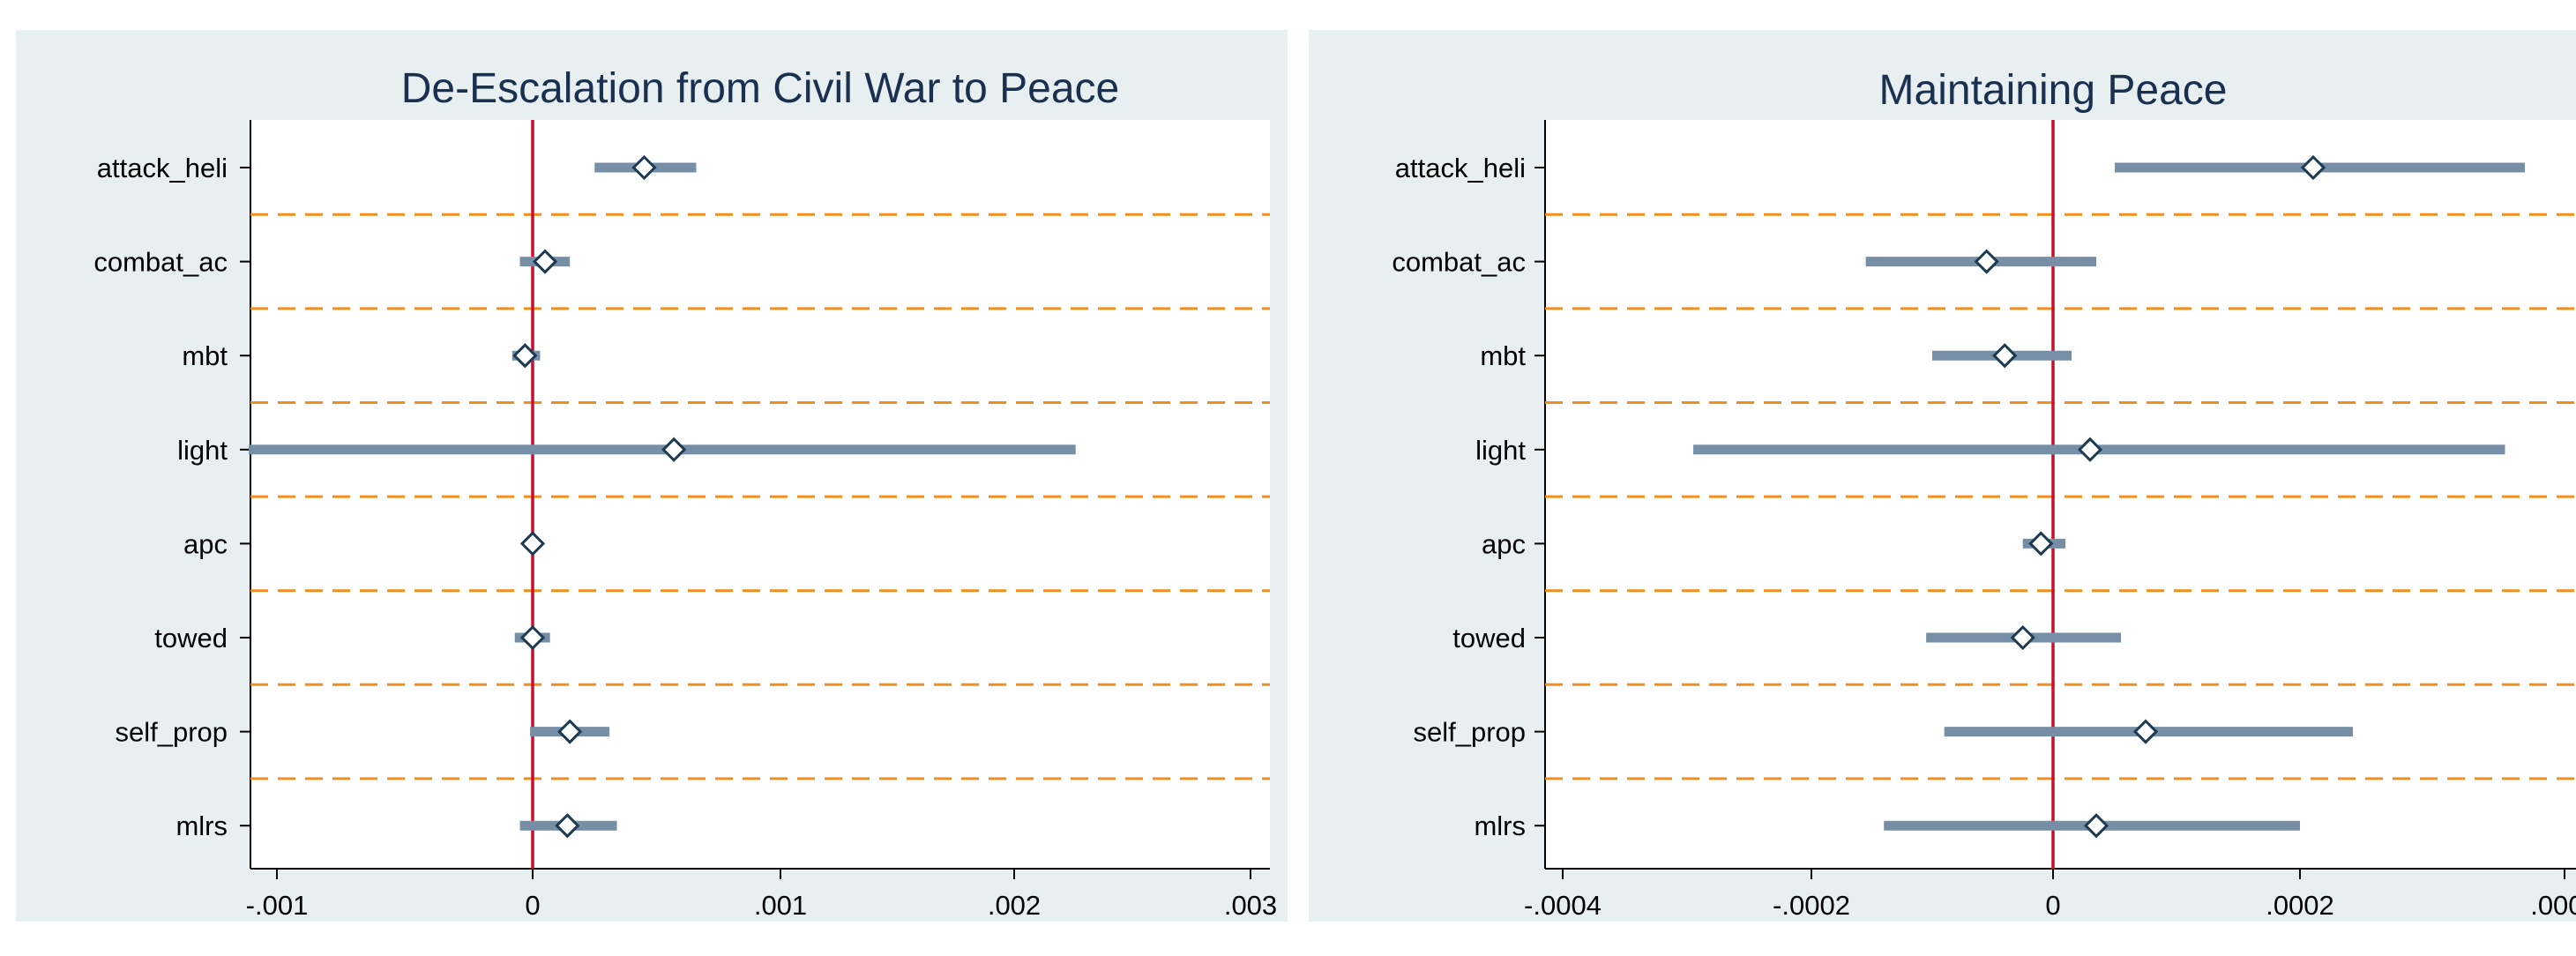 The image size is (2576, 956). Describe the element at coordinates (780, 906) in the screenshot. I see `x-tick-label: .001` at that location.